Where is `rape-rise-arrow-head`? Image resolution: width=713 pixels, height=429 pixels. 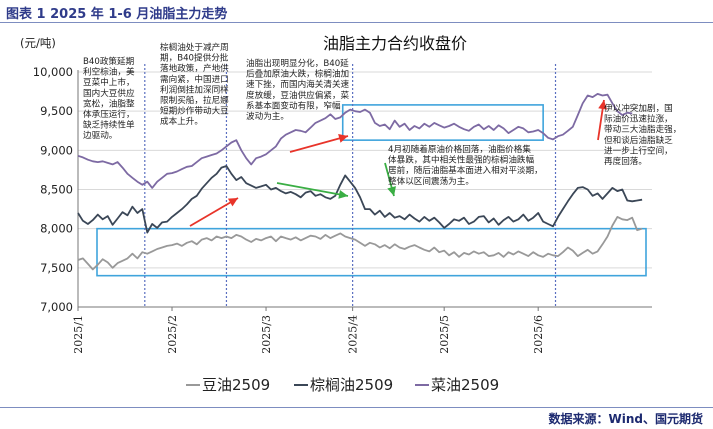 rape-rise-arrow-head is located at coordinates (343, 138).